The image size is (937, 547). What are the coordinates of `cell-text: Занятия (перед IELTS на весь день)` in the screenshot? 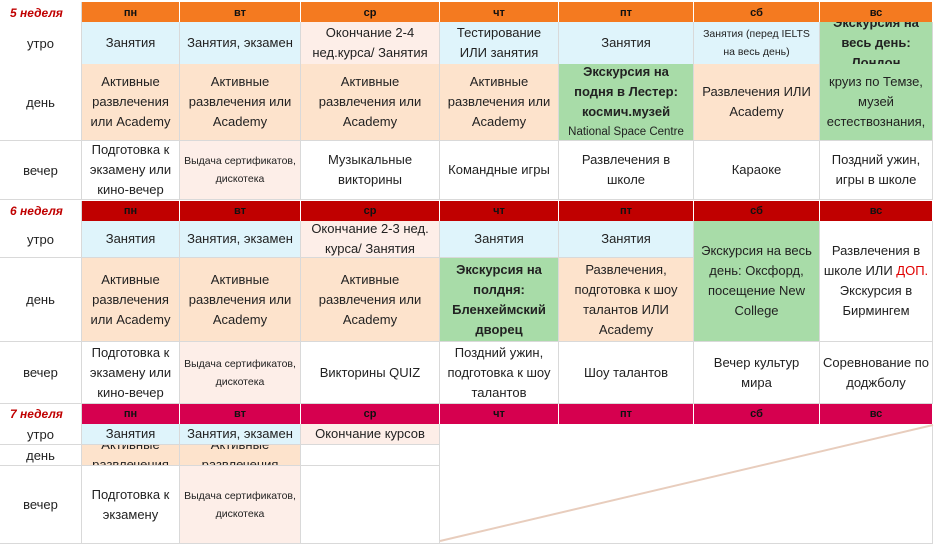 It's located at (756, 43).